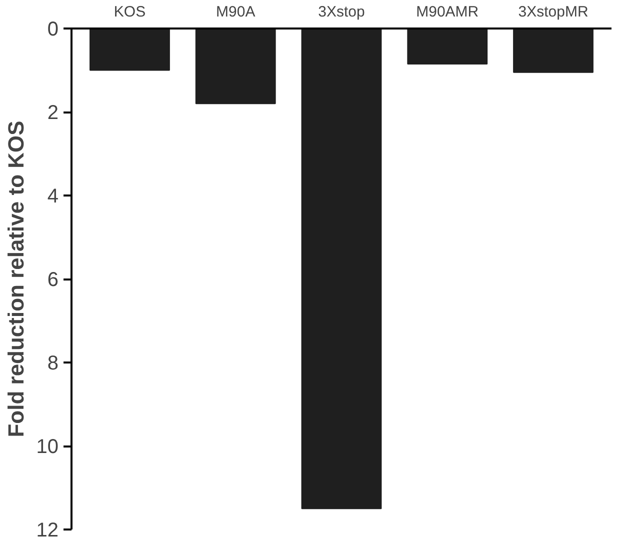  I want to click on y-tick-label: 0, so click(52, 29).